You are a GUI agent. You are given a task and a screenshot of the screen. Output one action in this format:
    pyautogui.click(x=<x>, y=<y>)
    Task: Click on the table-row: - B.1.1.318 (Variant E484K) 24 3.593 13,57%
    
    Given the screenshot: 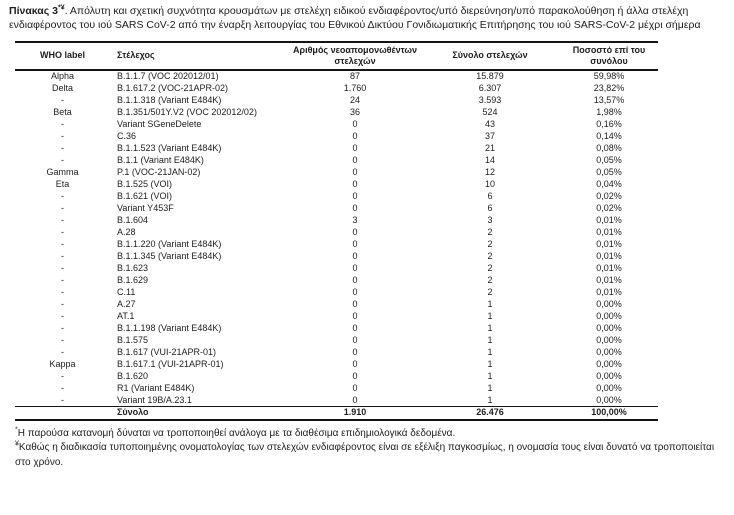 What is the action you would take?
    pyautogui.click(x=336, y=101)
    